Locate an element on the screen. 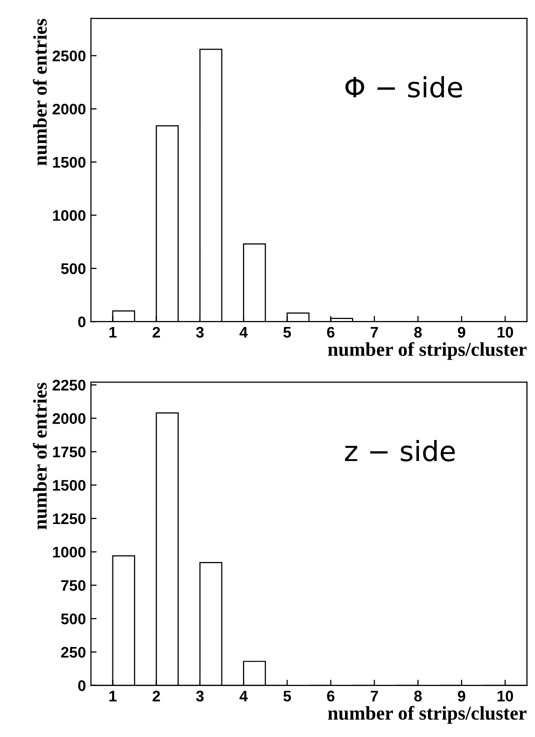 The height and width of the screenshot is (737, 535). y-tick-label: 750 is located at coordinates (73, 585).